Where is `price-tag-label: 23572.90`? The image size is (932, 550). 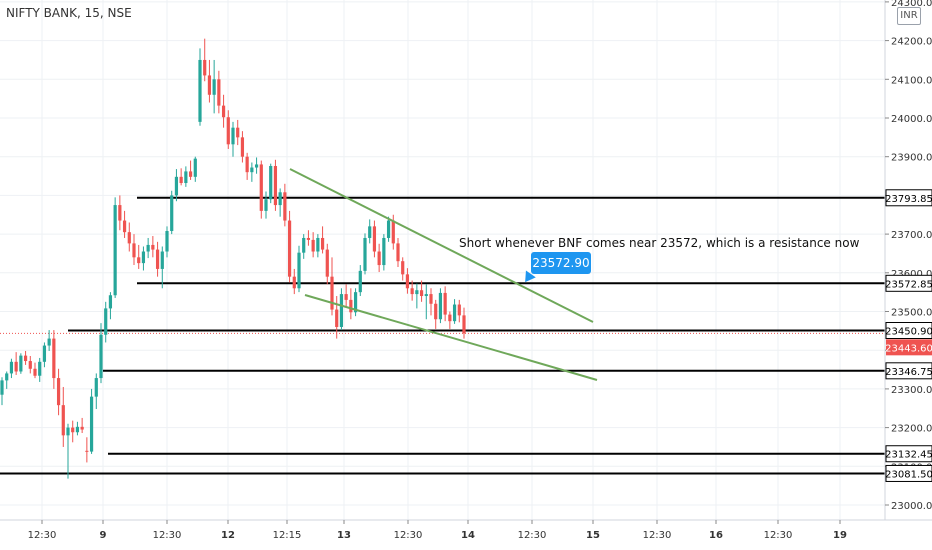
price-tag-label: 23572.90 is located at coordinates (561, 263).